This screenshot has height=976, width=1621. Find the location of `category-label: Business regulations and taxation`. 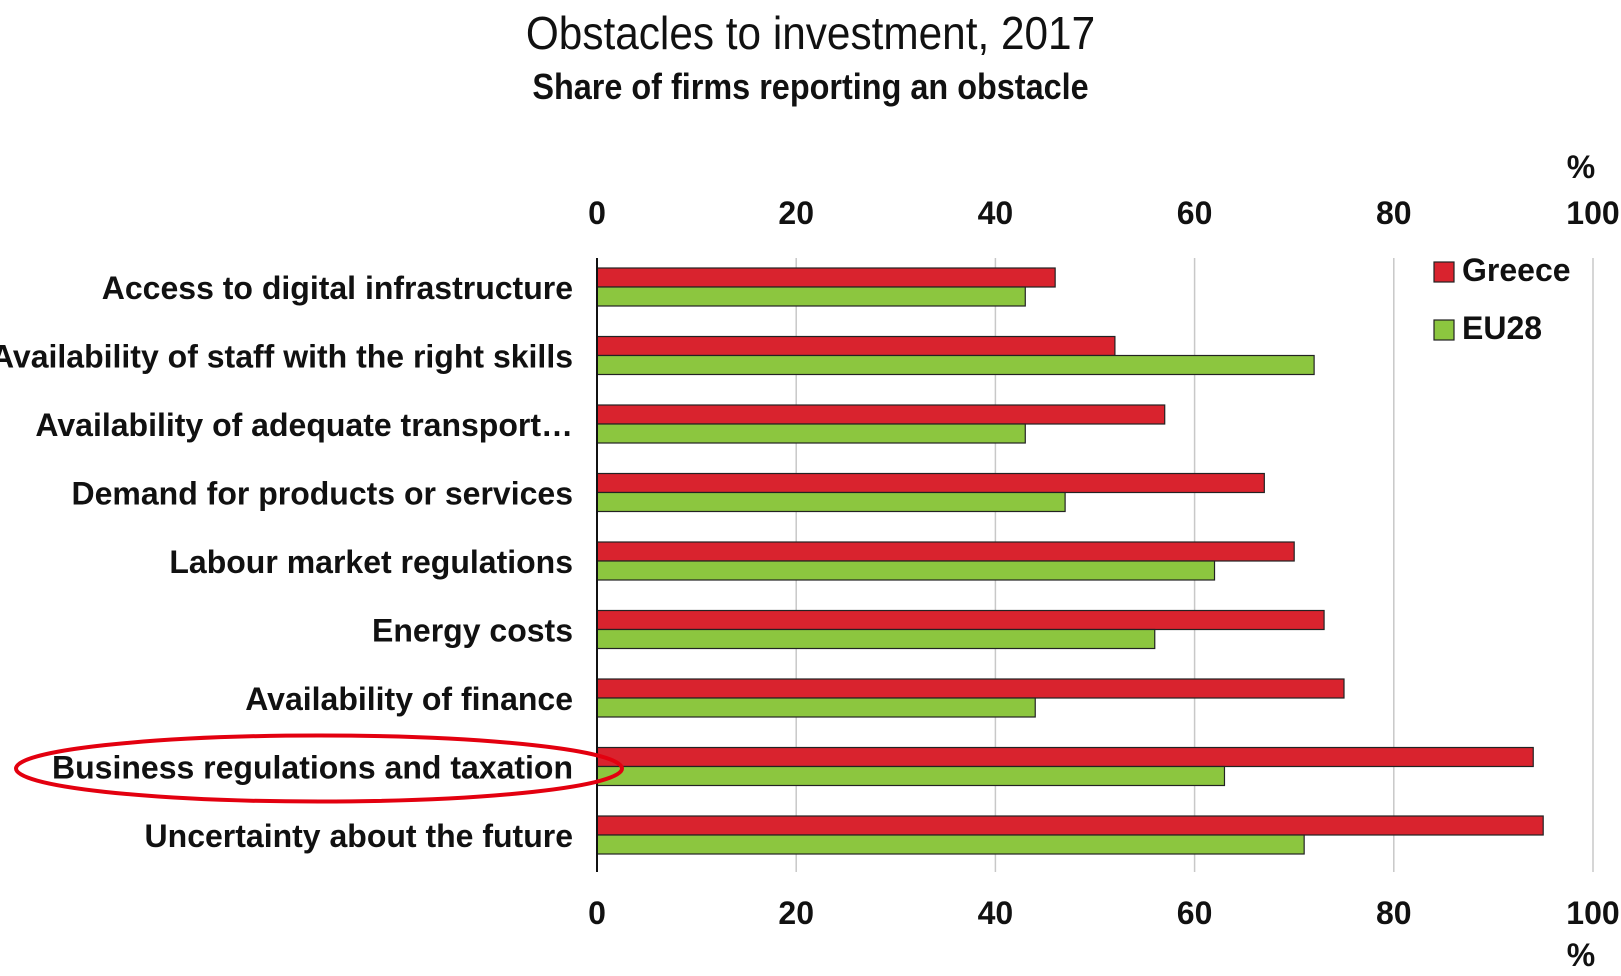

category-label: Business regulations and taxation is located at coordinates (312, 768).